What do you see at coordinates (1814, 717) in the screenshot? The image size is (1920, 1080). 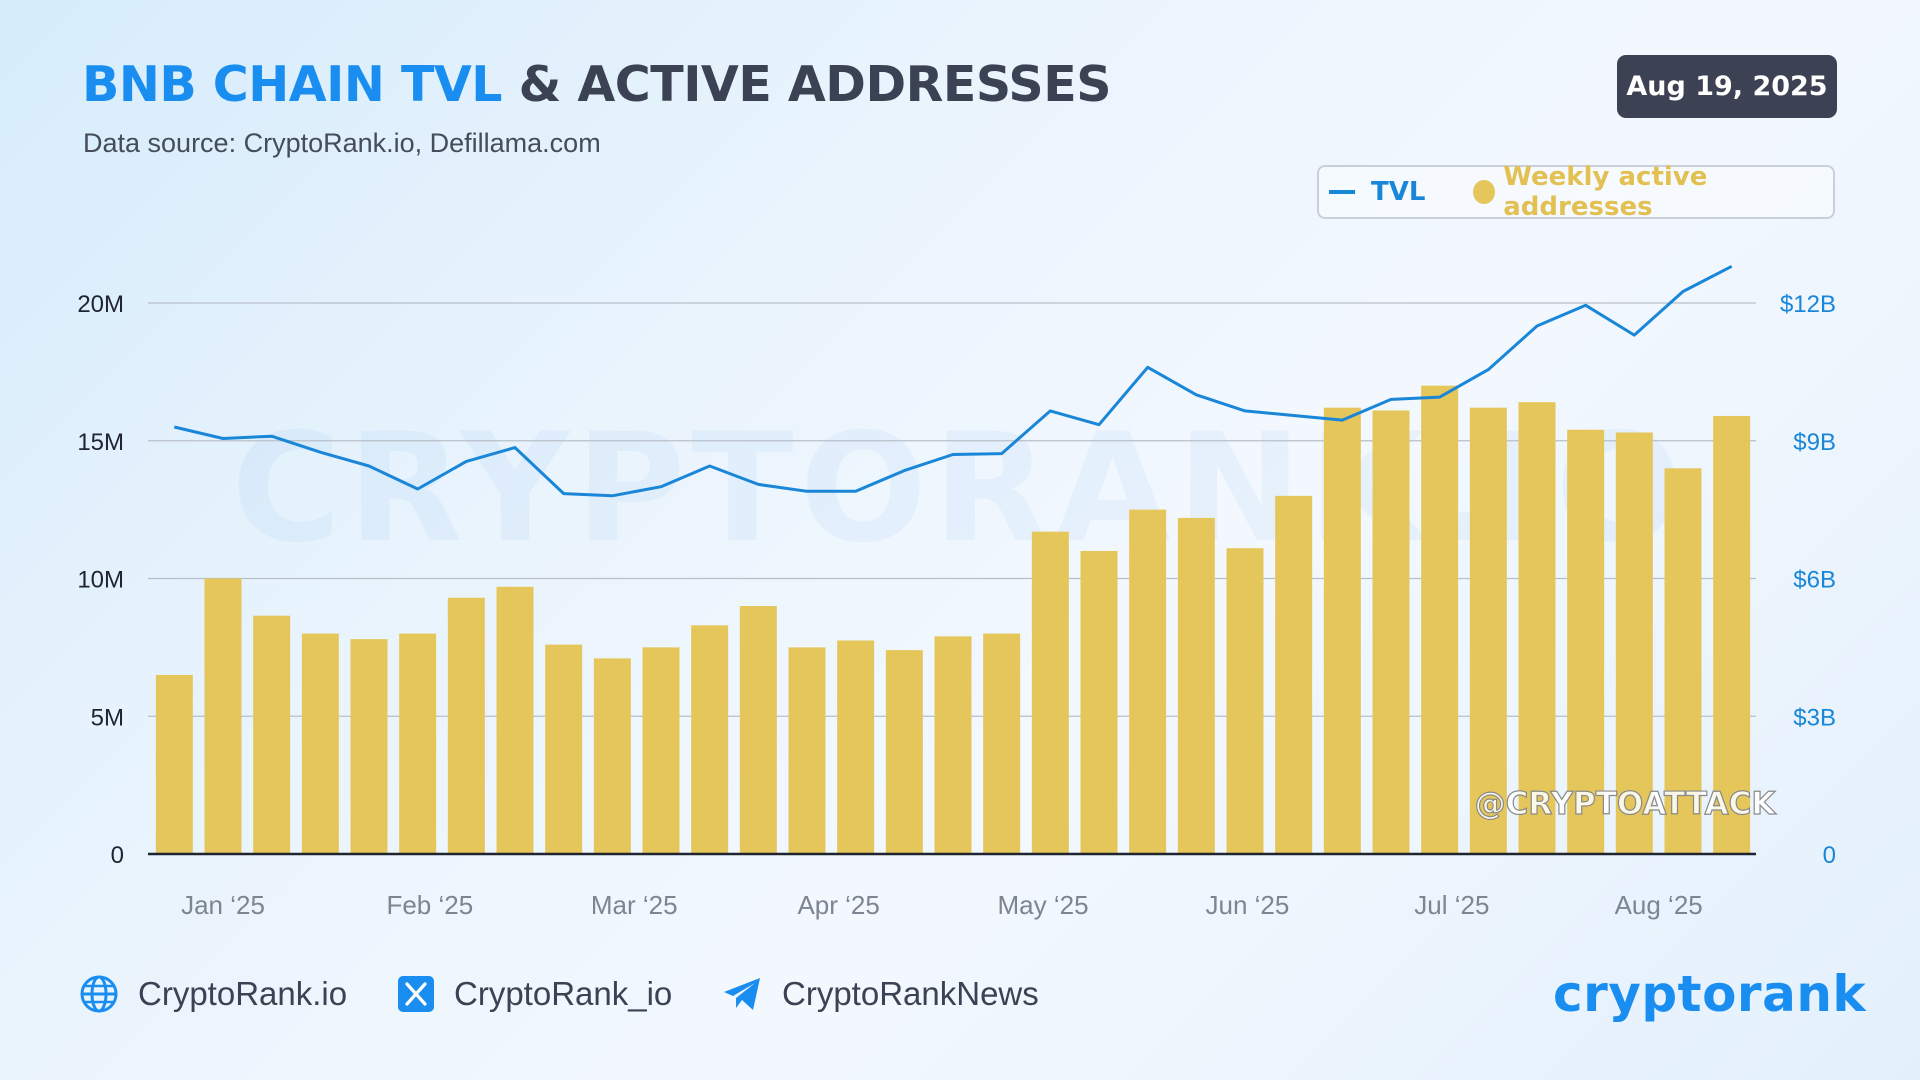 I see `right-axis-tick-label: $3B` at bounding box center [1814, 717].